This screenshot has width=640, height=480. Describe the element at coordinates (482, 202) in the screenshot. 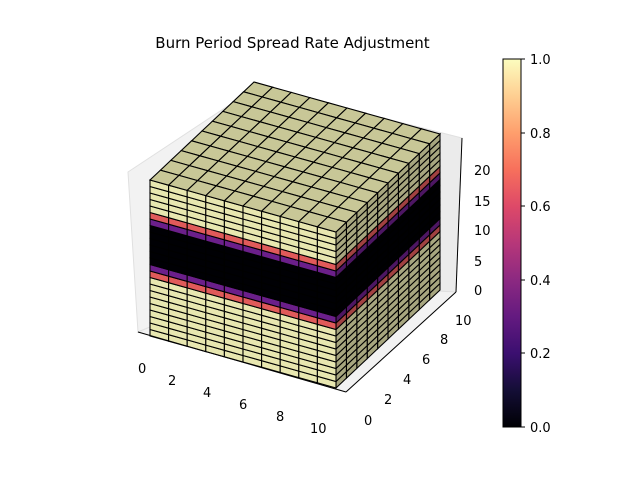

I see `z-tick-15: 15` at that location.